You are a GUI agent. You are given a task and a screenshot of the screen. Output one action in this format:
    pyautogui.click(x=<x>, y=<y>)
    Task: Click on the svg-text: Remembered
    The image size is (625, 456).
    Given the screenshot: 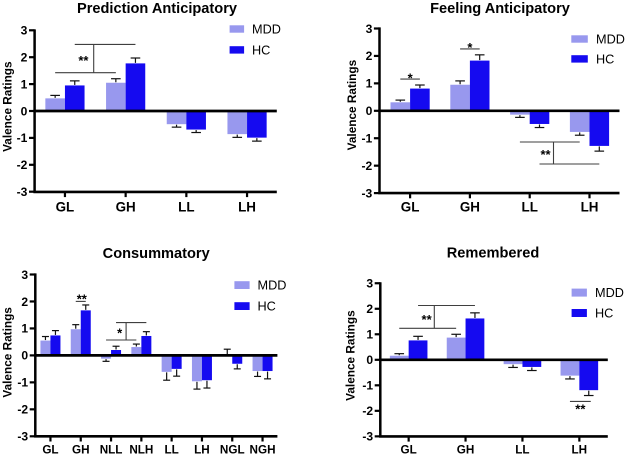 What is the action you would take?
    pyautogui.click(x=493, y=253)
    